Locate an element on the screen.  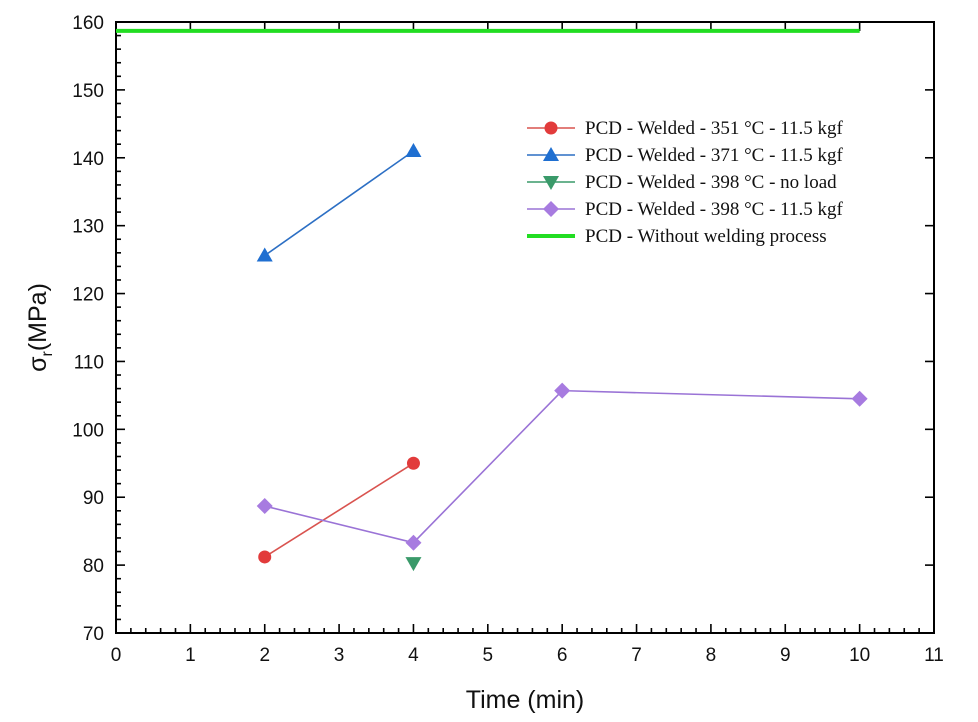
y-tick-label: 110 is located at coordinates (89, 362).